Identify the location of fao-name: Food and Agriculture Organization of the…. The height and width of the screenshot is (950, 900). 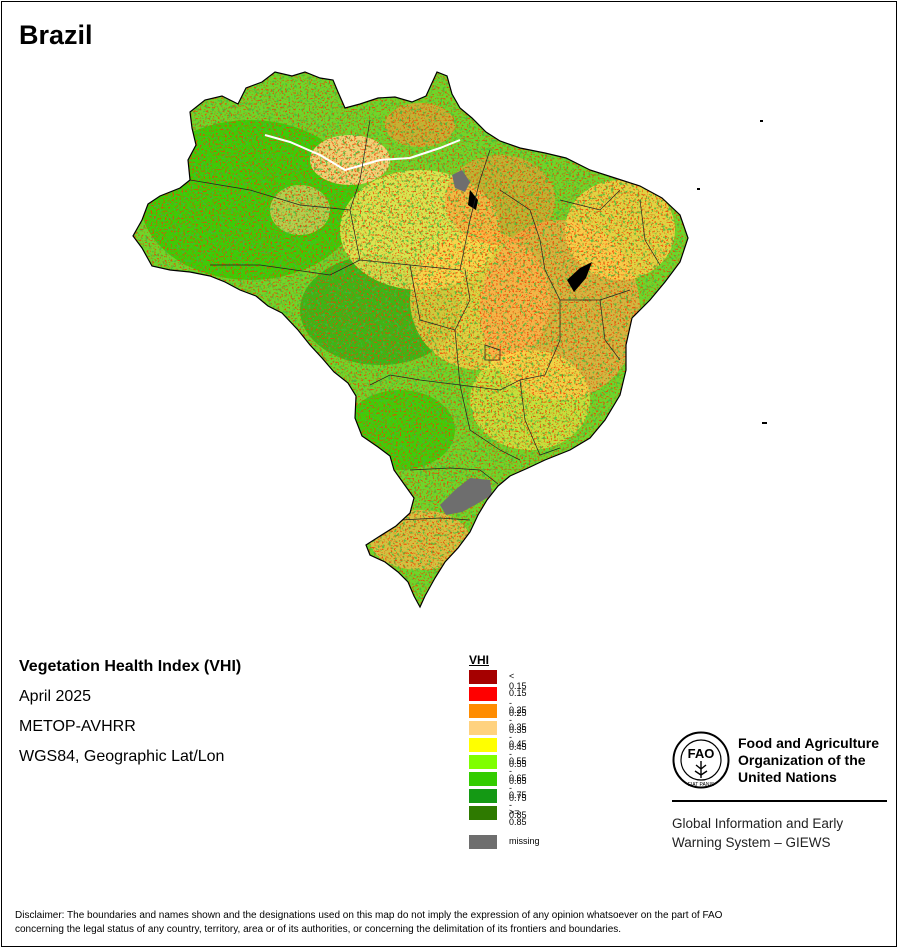
(809, 760).